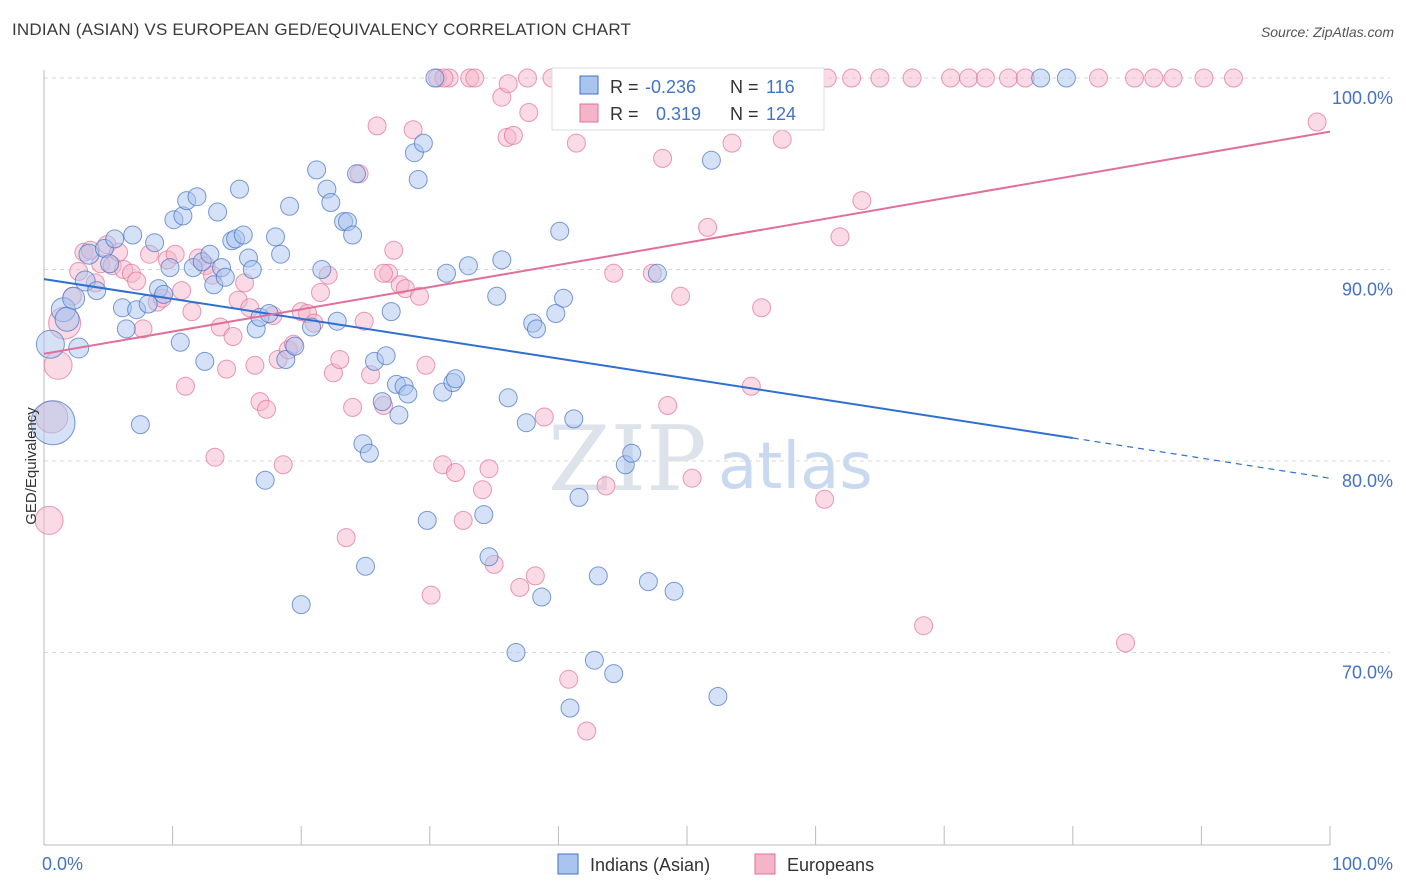 This screenshot has height=892, width=1406. What do you see at coordinates (795, 467) in the screenshot?
I see `watermark-atlas: atlas` at bounding box center [795, 467].